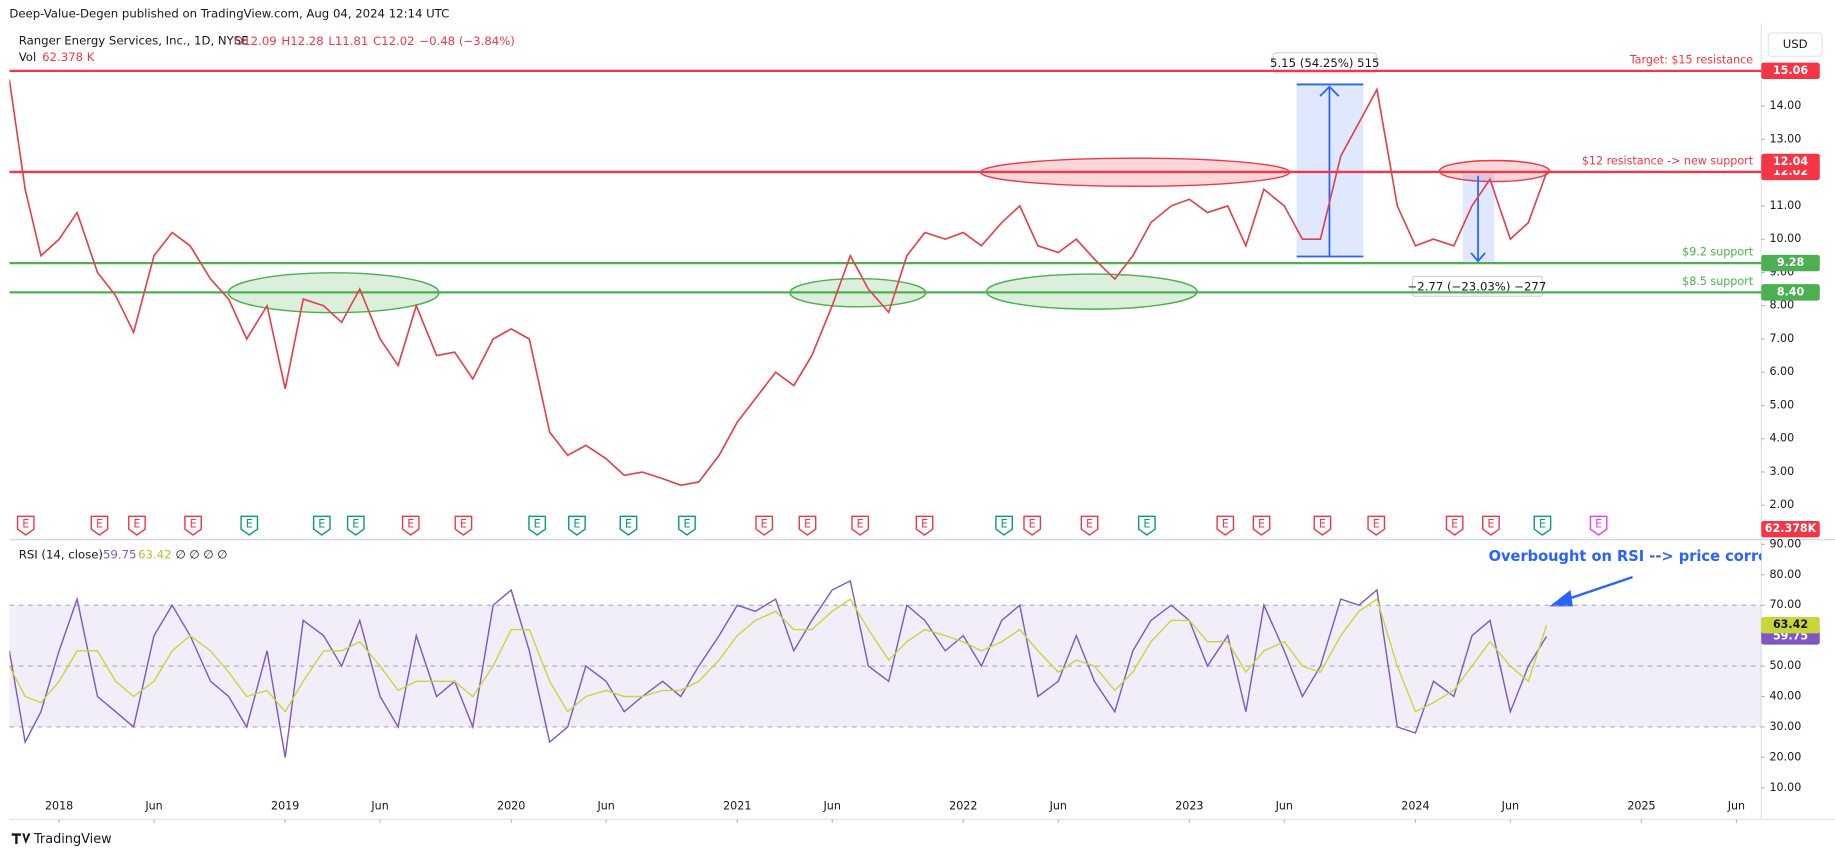 The width and height of the screenshot is (1835, 857). What do you see at coordinates (1785, 695) in the screenshot?
I see `y-tick-label: 40.00` at bounding box center [1785, 695].